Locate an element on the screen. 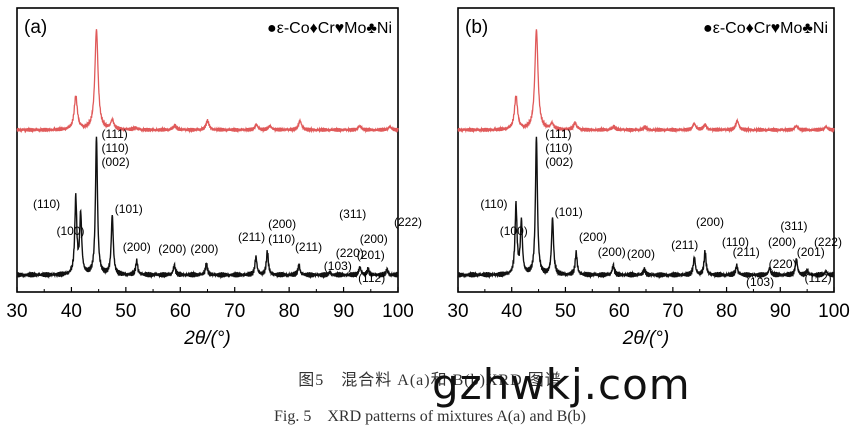 This screenshot has width=860, height=433. panel-label: (a) is located at coordinates (35, 27).